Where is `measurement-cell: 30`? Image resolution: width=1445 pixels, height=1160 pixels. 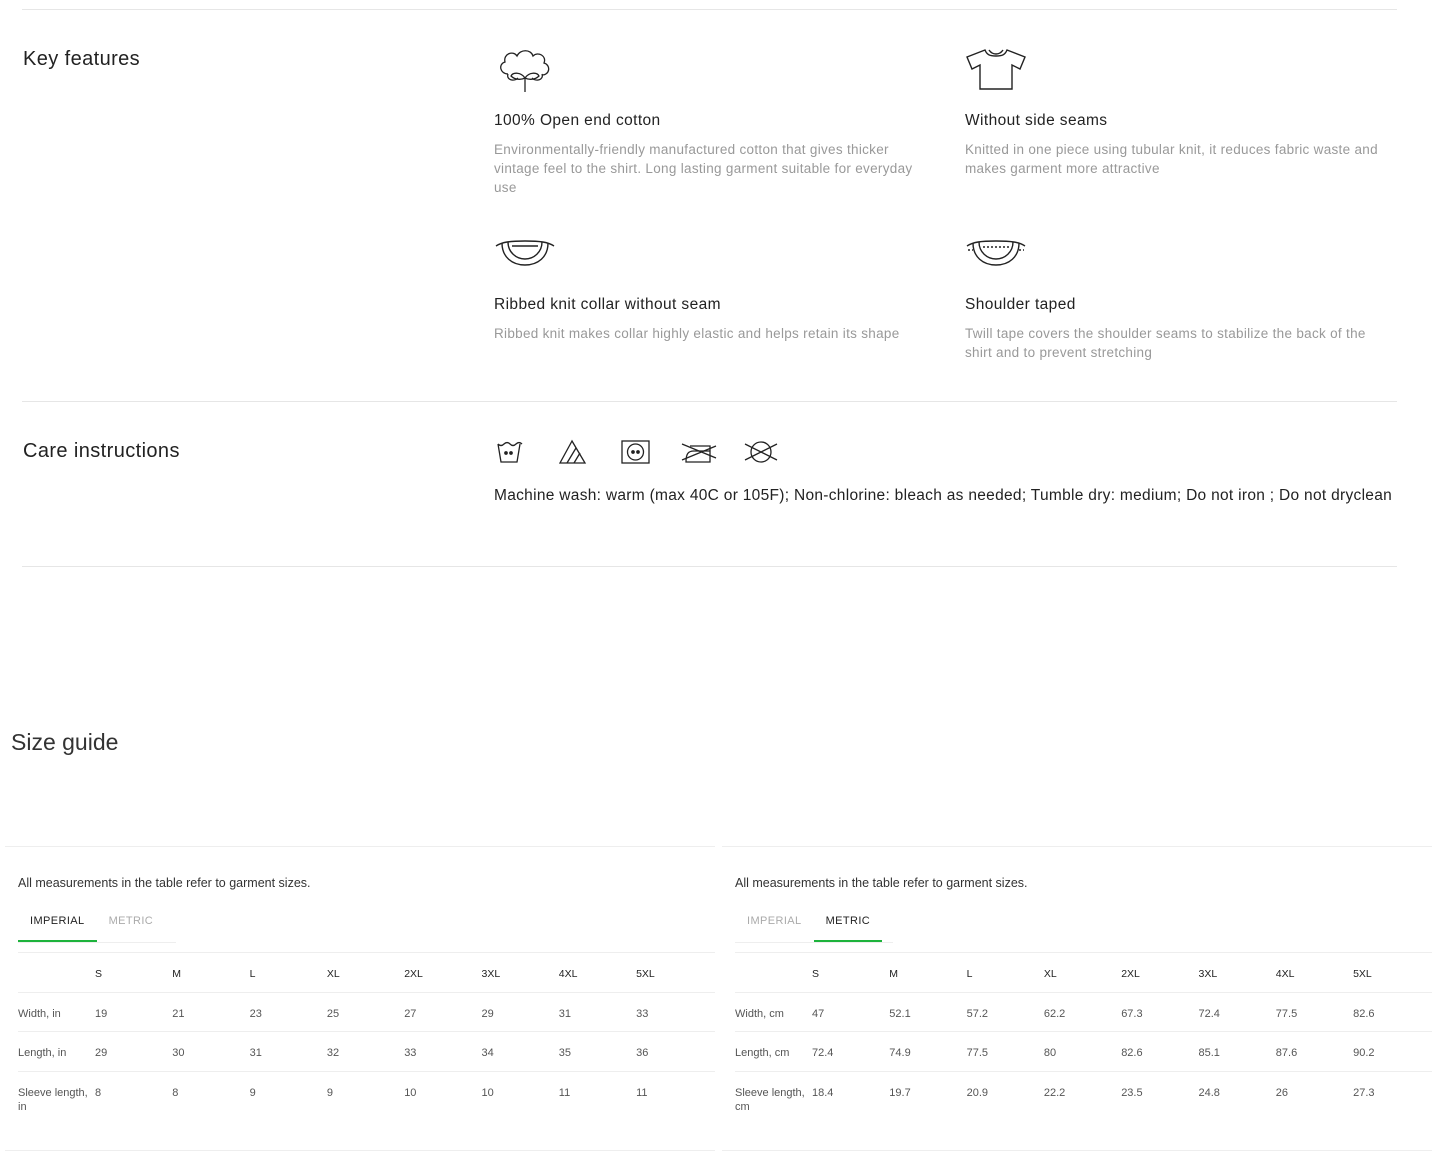
measurement-cell: 30 is located at coordinates (178, 1053).